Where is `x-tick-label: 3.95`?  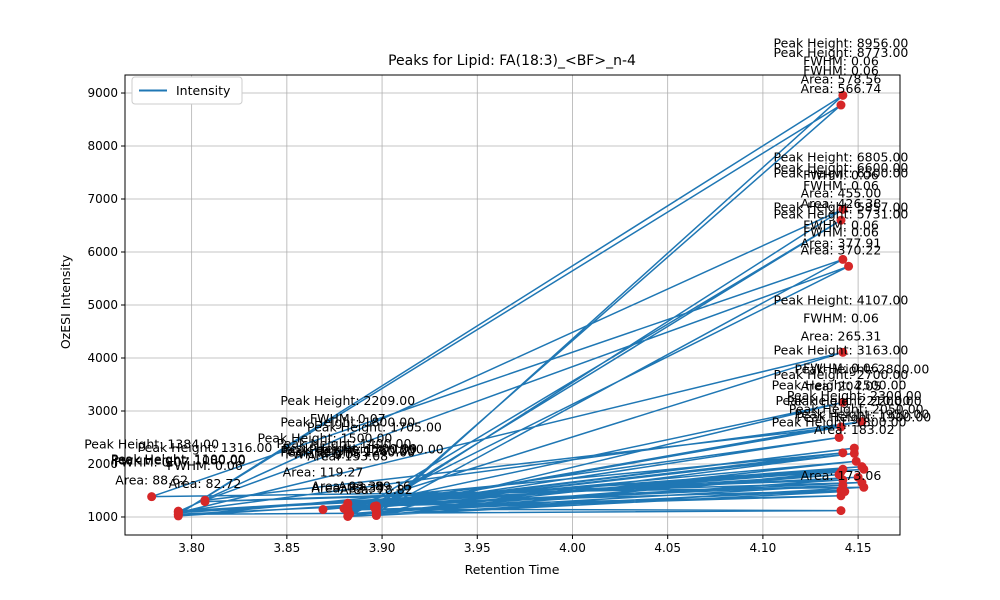
x-tick-label: 3.95 is located at coordinates (477, 548).